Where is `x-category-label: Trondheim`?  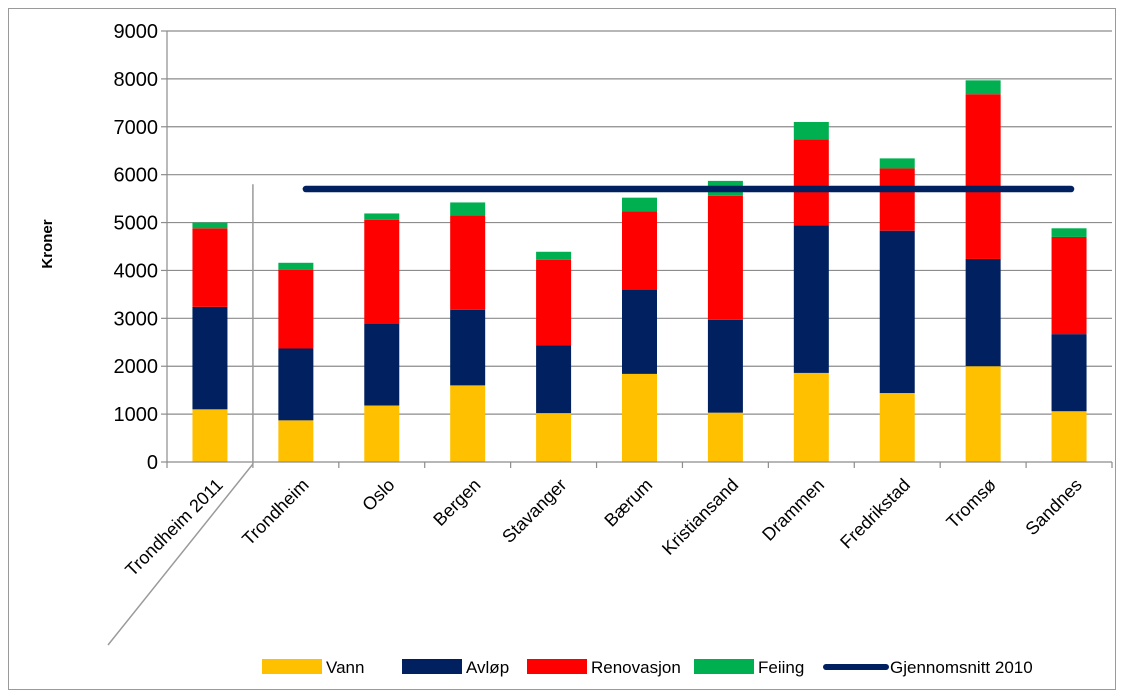
x-category-label: Trondheim is located at coordinates (275, 512).